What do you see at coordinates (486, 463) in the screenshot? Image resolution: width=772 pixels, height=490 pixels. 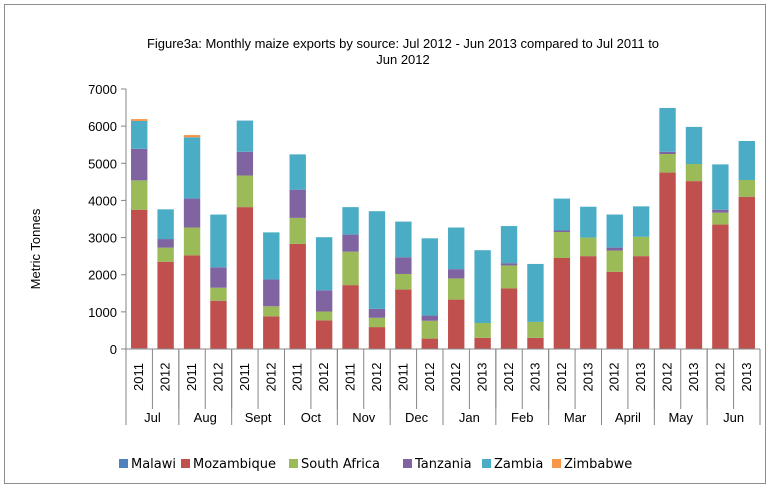 I see `legend-swatch-zambia` at bounding box center [486, 463].